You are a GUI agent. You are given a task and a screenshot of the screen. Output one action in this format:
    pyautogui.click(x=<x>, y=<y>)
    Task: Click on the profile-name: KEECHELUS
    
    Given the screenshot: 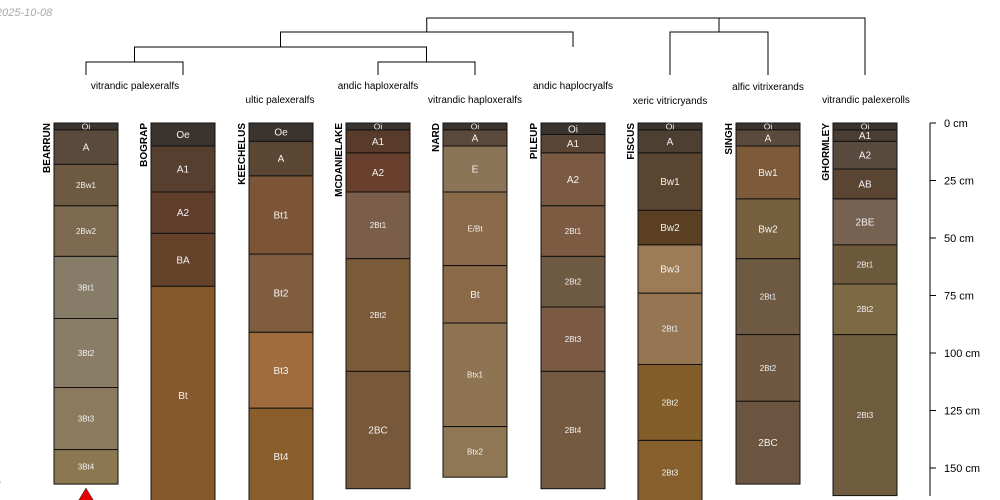 What is the action you would take?
    pyautogui.click(x=242, y=154)
    